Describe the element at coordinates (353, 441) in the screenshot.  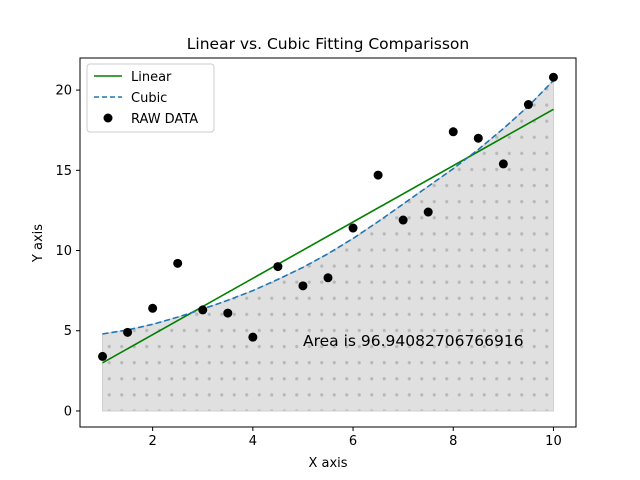
I see `x-tick-label: 6` at that location.